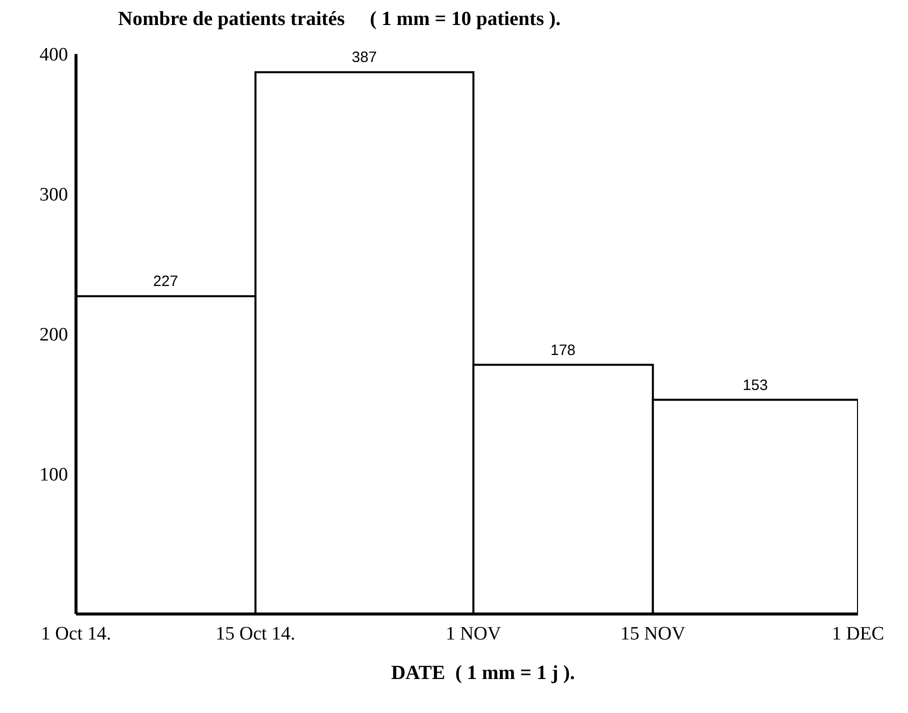  Describe the element at coordinates (54, 475) in the screenshot. I see `y-tick-label: 100` at that location.